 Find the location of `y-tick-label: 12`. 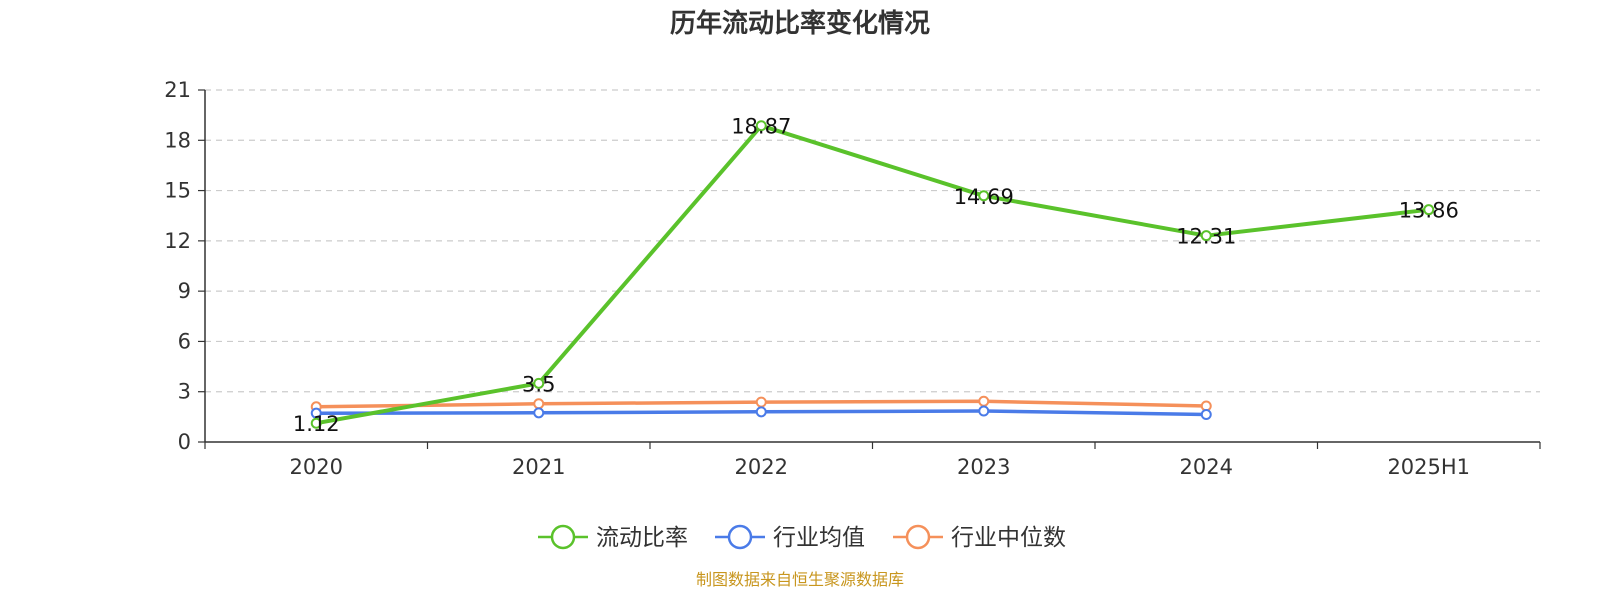

y-tick-label: 12 is located at coordinates (177, 241).